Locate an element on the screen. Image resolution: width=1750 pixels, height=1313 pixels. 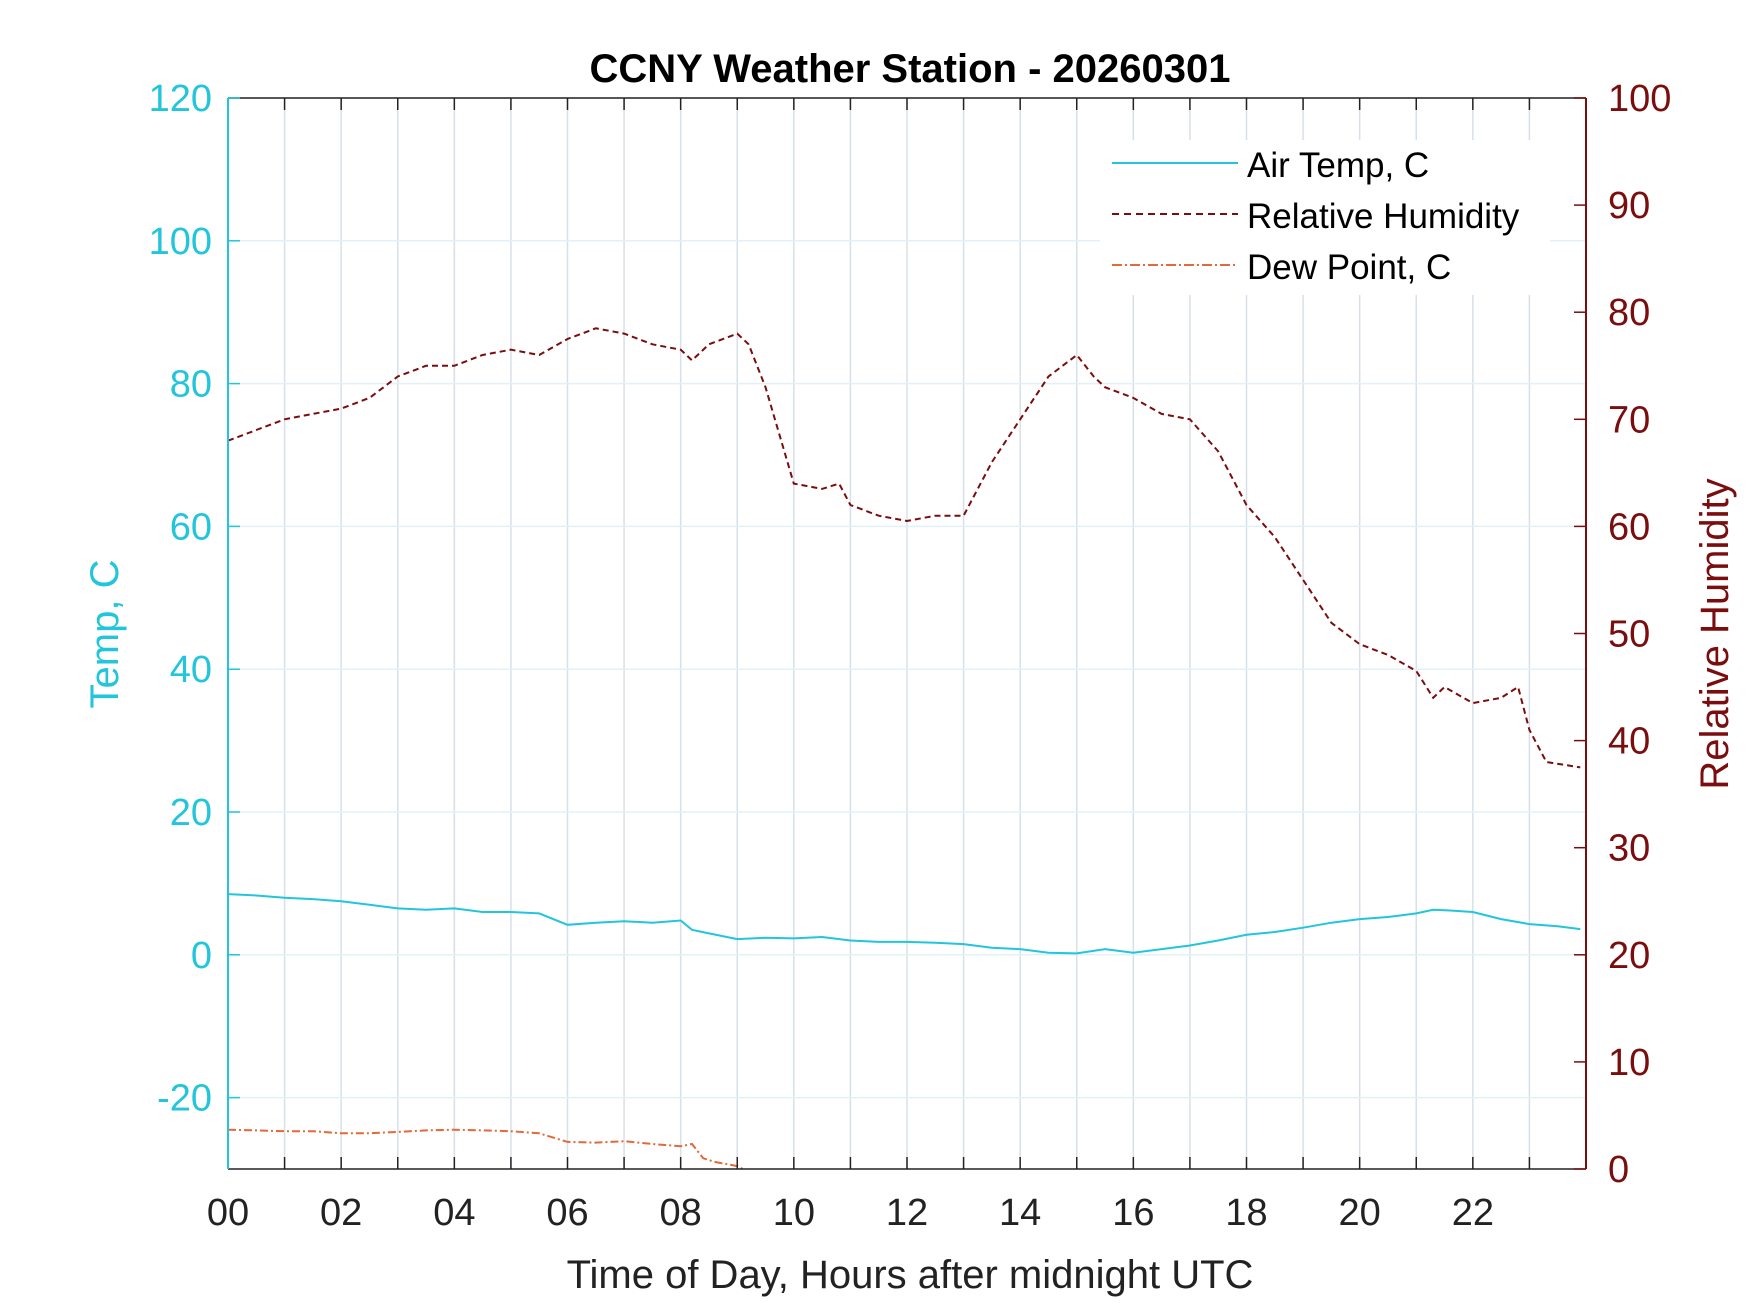
y-right-tick-label: 50 is located at coordinates (1629, 635).